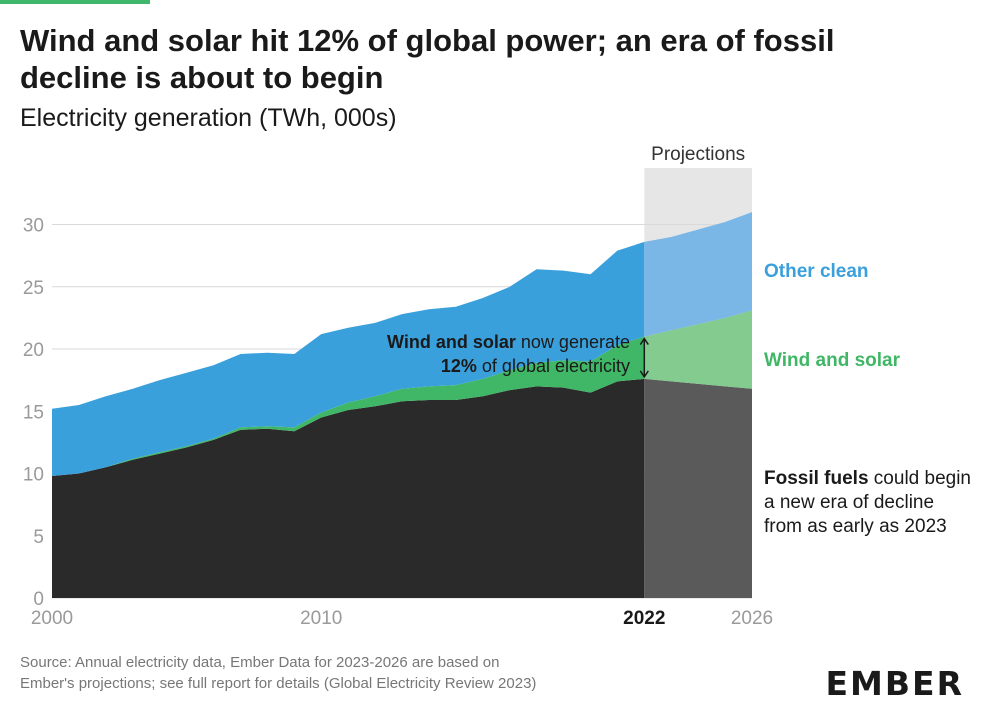 The height and width of the screenshot is (720, 1002). I want to click on y-tick-label: 20, so click(33, 350).